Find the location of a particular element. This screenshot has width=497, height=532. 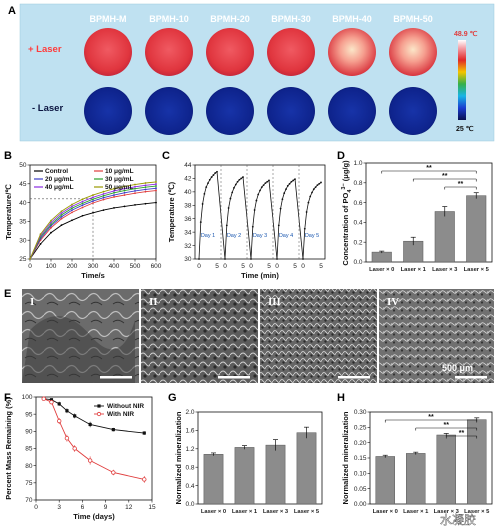

watermark: 水凝胶 is located at coordinates (458, 519).